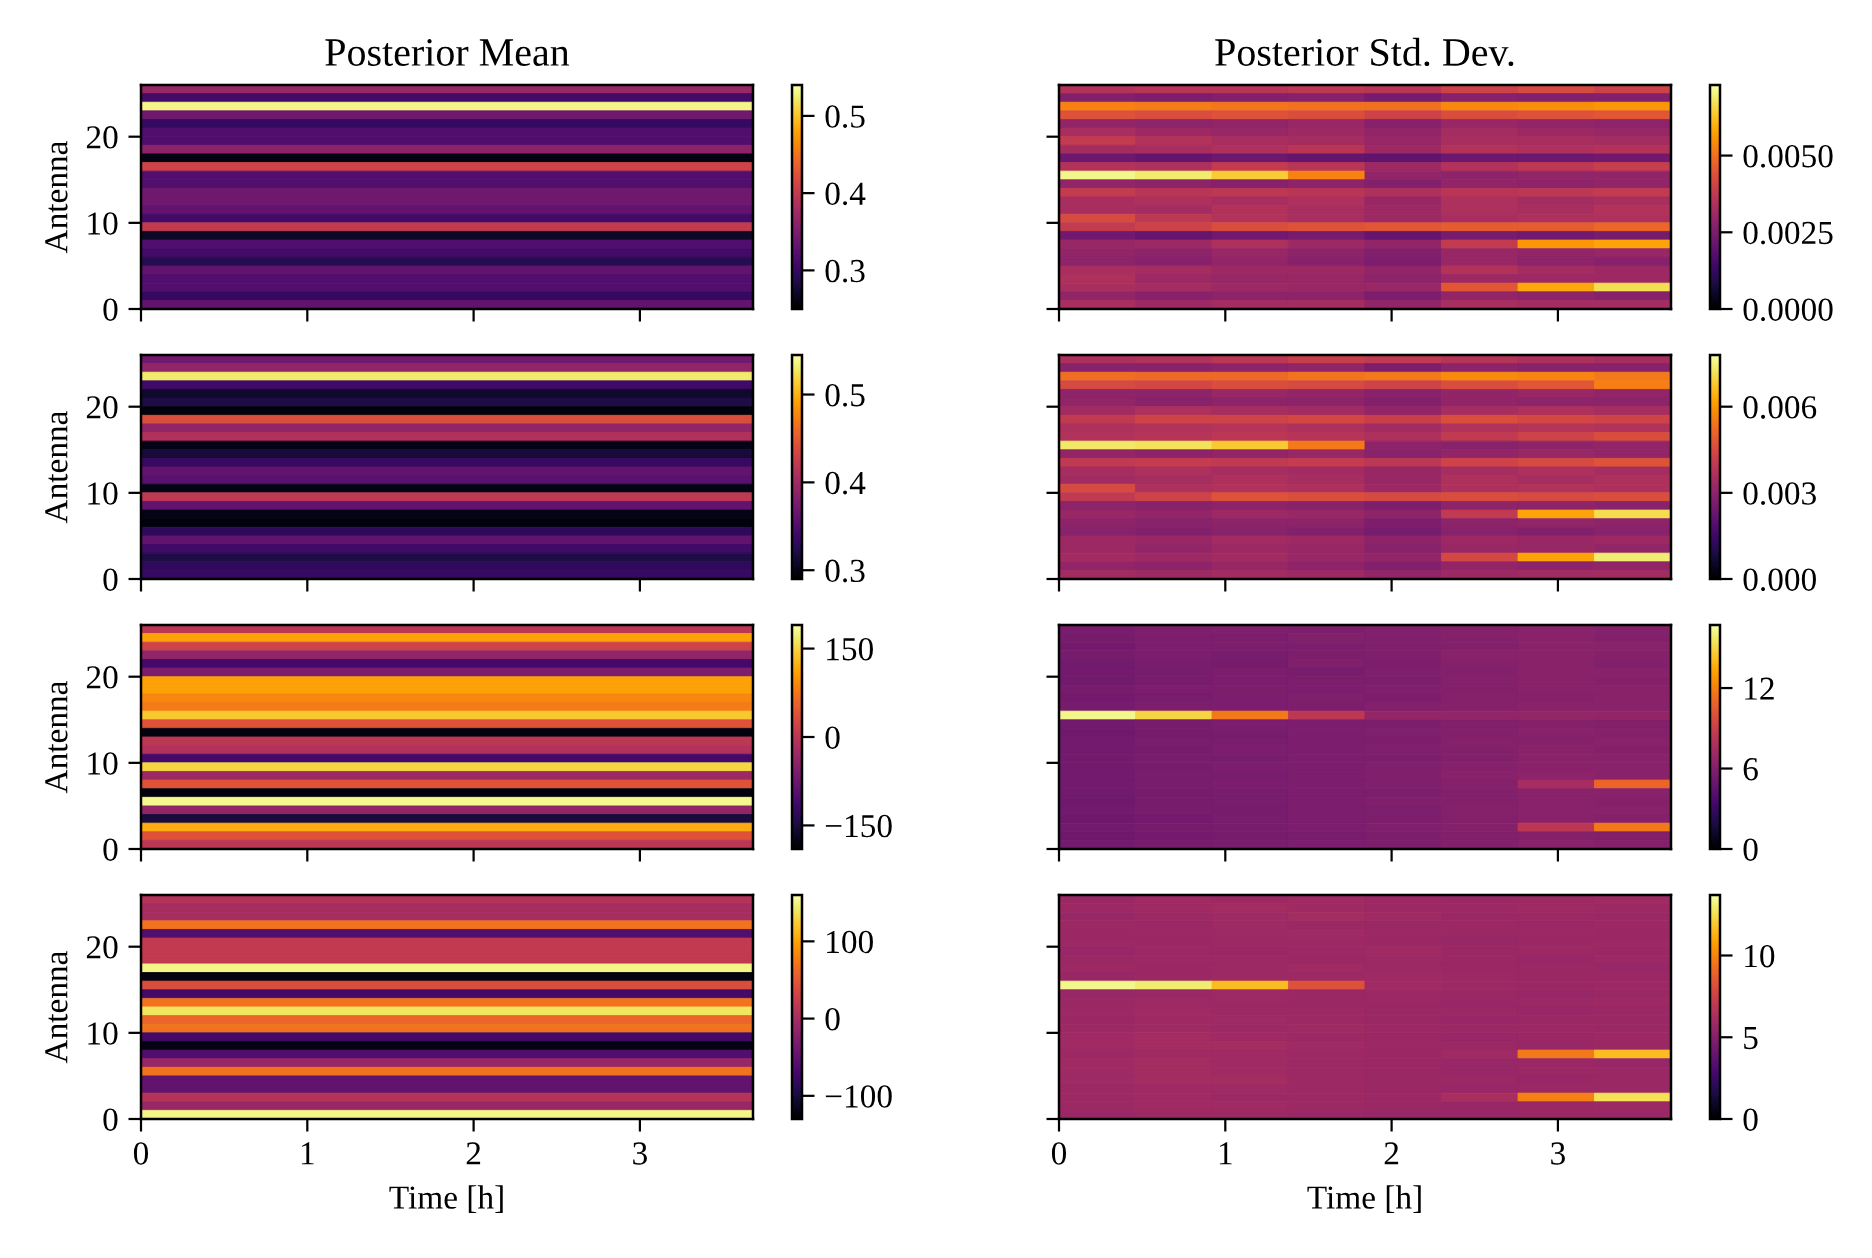 This screenshot has height=1258, width=1872. What do you see at coordinates (447, 52) in the screenshot?
I see `chart-title: Posterior Mean` at bounding box center [447, 52].